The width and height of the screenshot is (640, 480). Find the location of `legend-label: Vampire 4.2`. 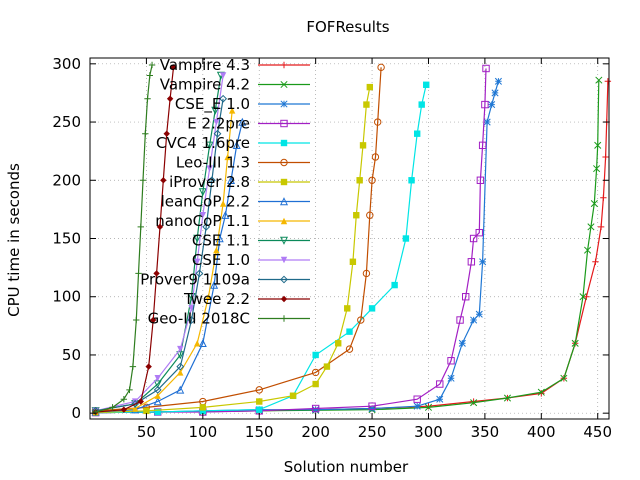

legend-label: Vampire 4.2 is located at coordinates (205, 85).